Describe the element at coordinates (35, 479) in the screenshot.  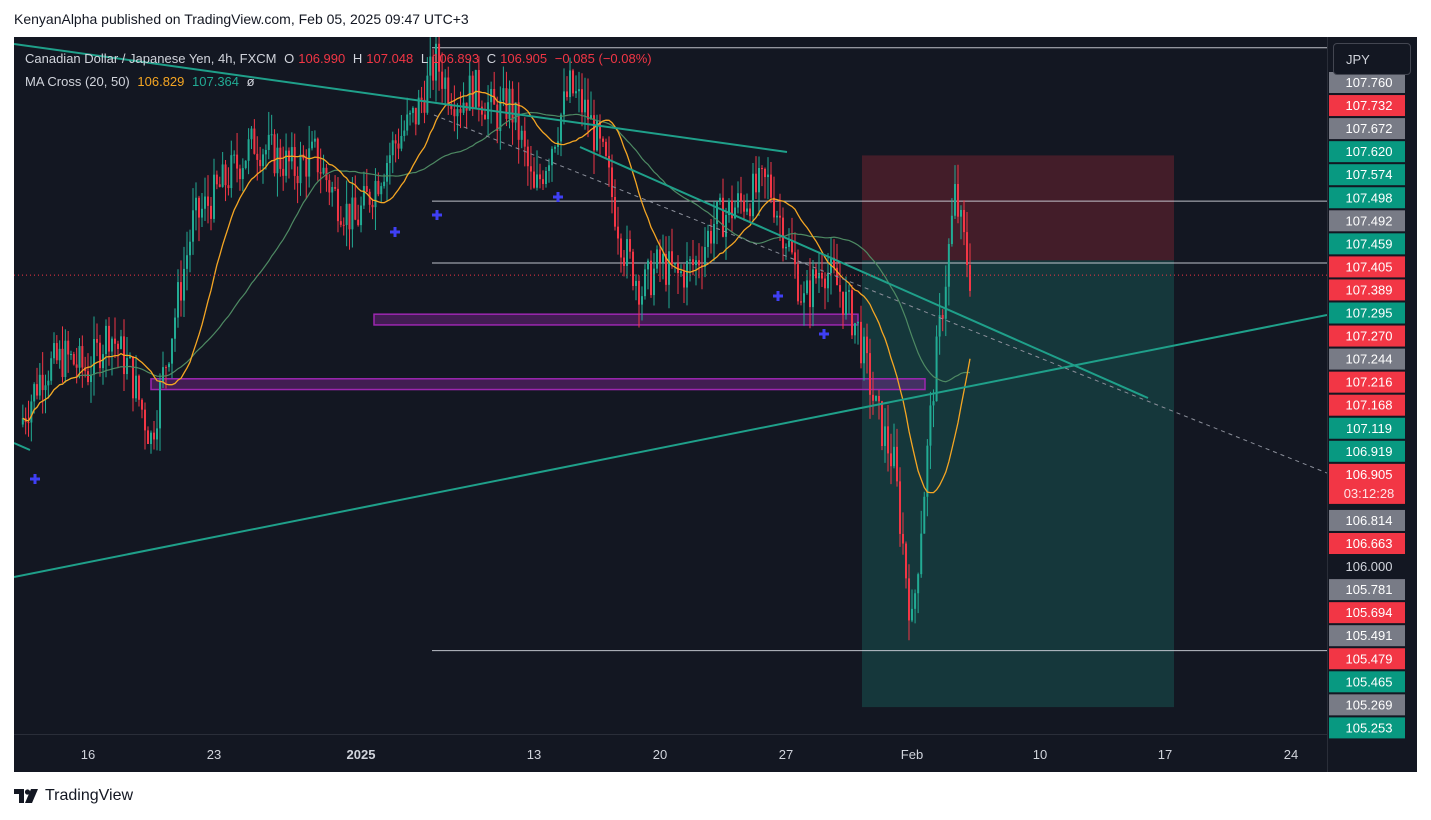
I see `ma-cross-marker` at that location.